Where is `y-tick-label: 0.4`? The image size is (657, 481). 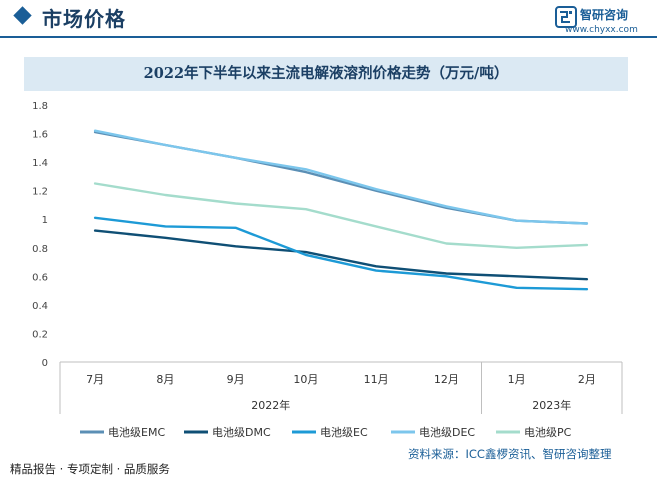 y-tick-label: 0.4 is located at coordinates (40, 306).